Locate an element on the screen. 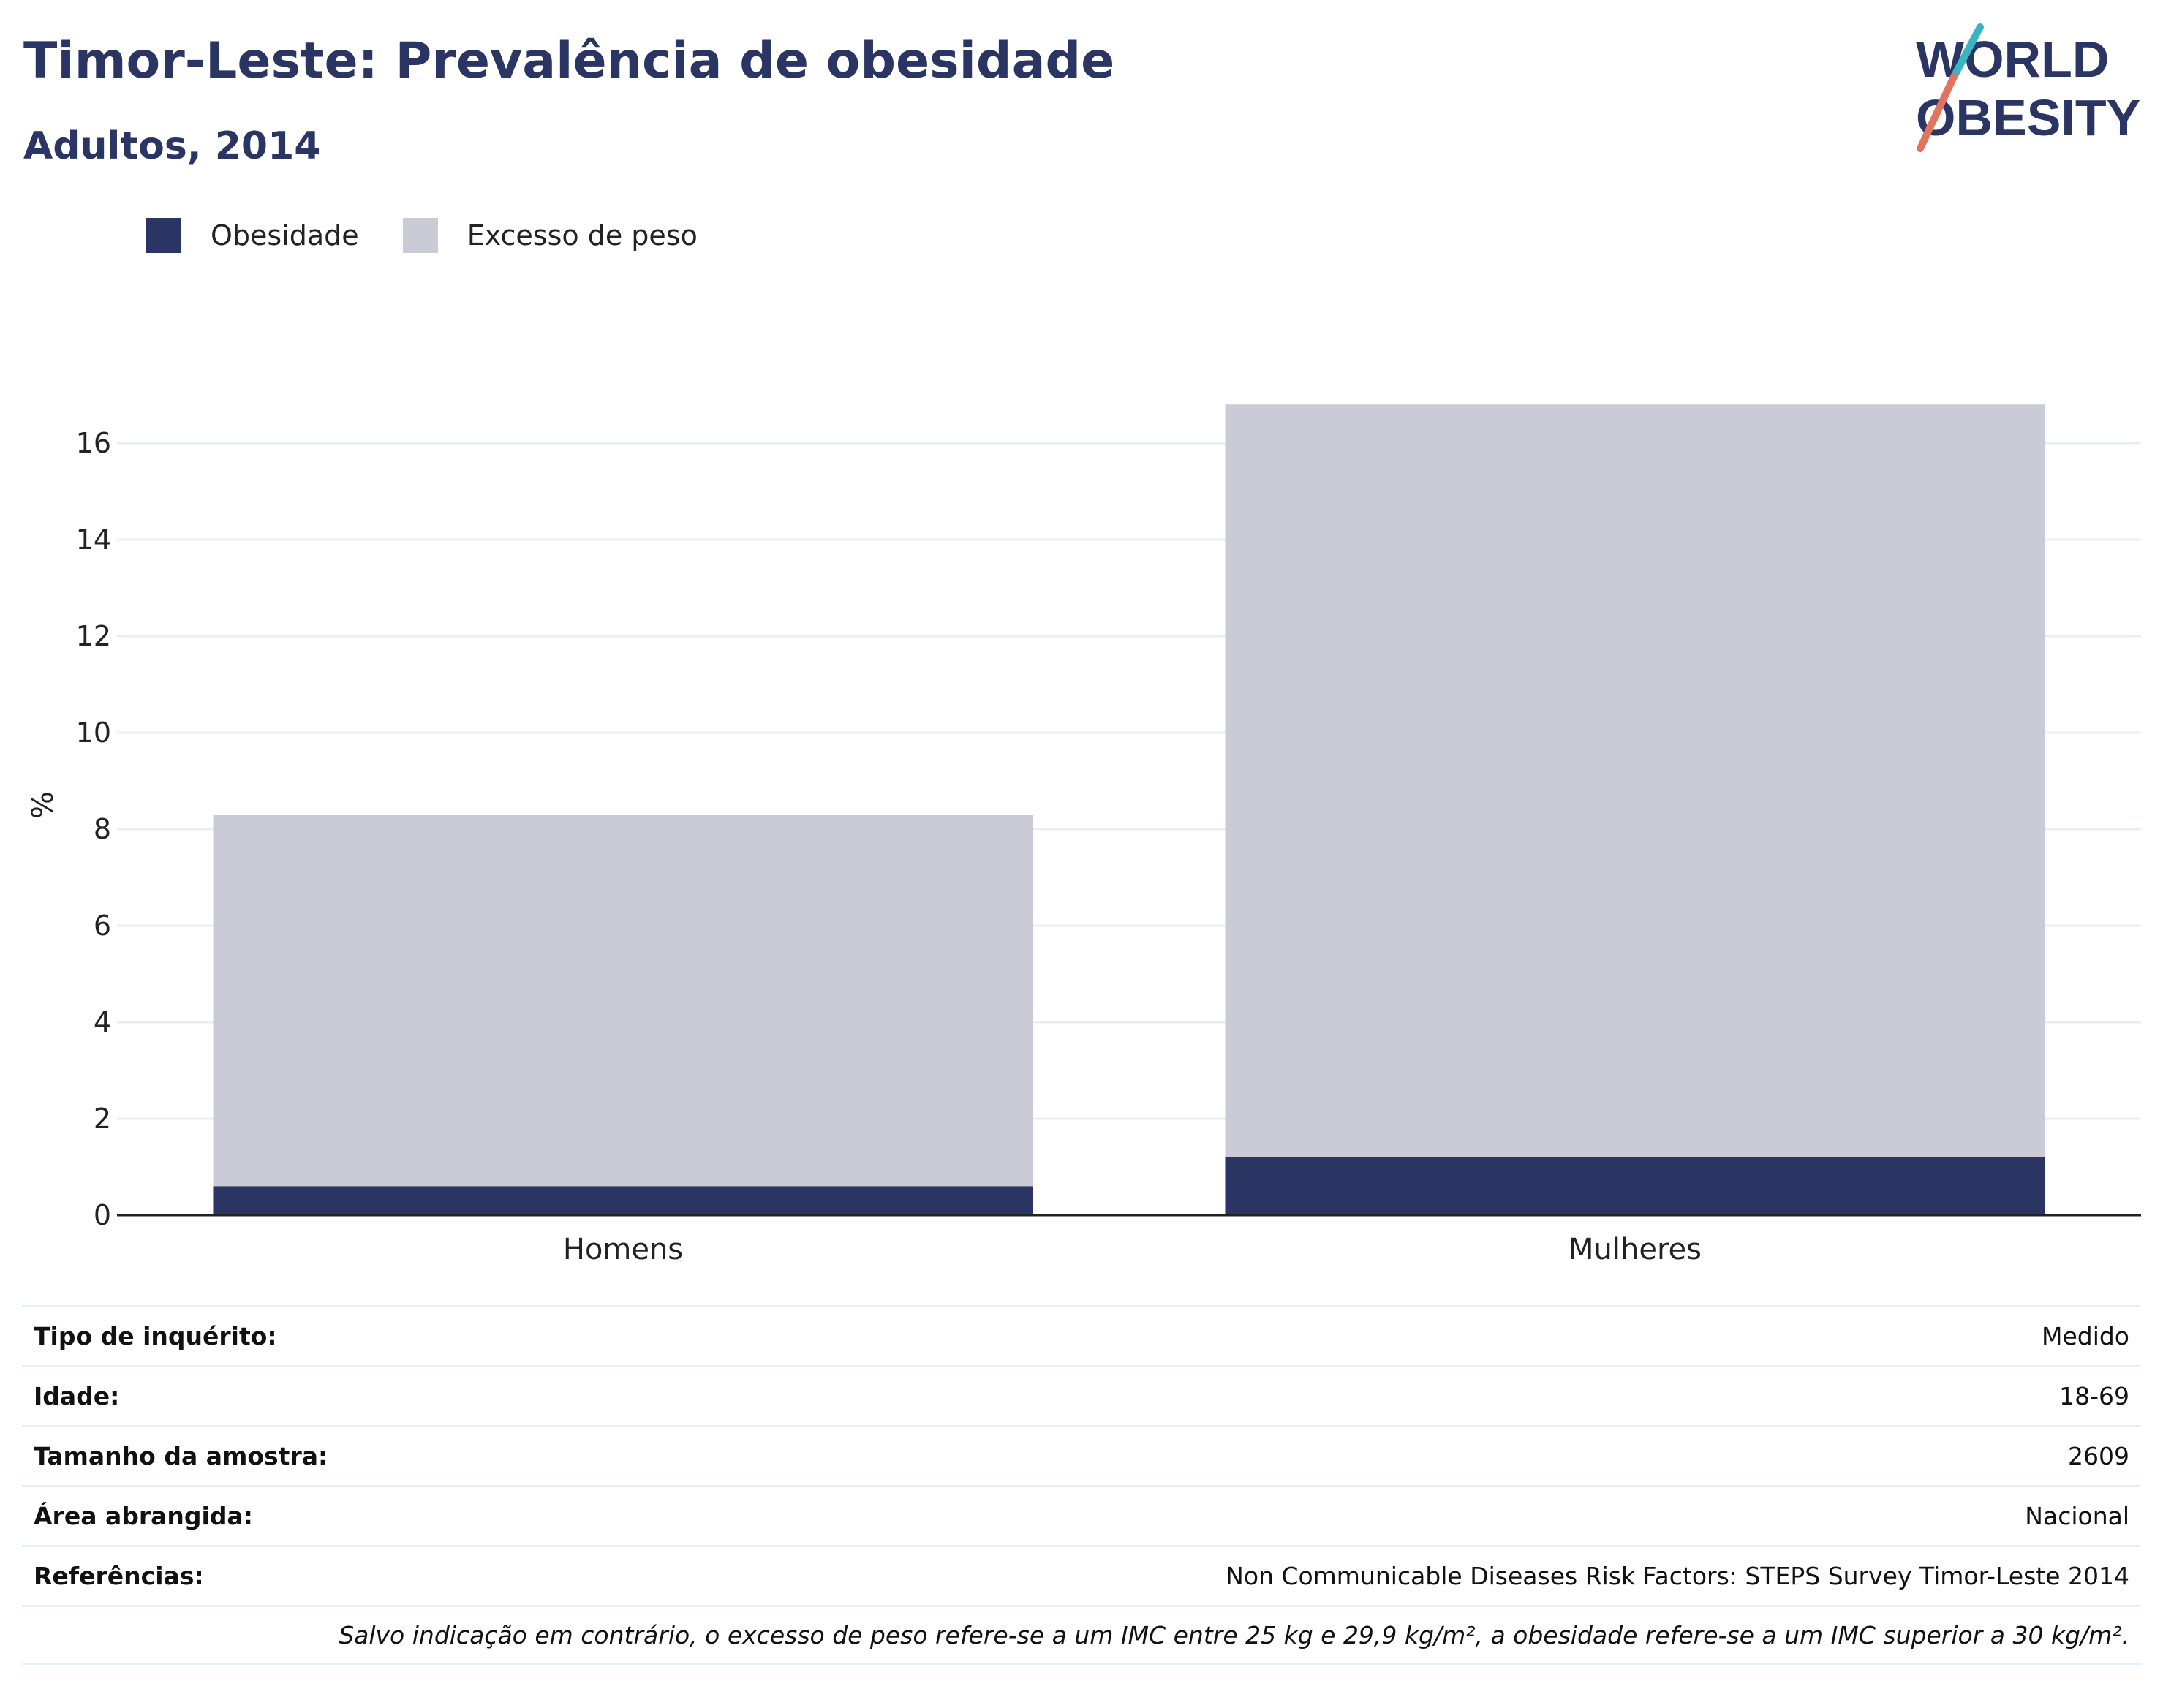 The height and width of the screenshot is (1708, 2163). legend-swatch-obesity is located at coordinates (164, 235).